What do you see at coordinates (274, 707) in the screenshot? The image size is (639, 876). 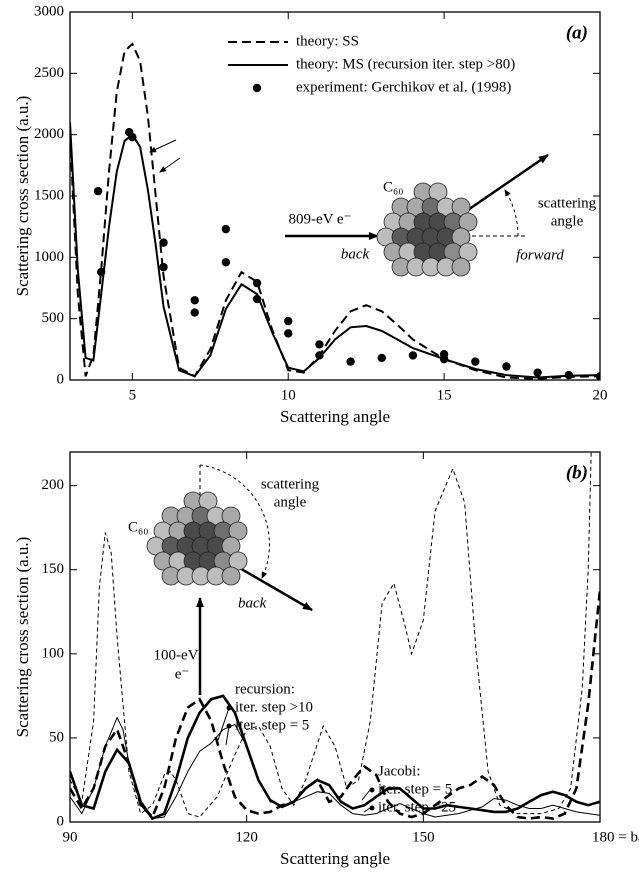 I see `legend-label: iter. step >10` at bounding box center [274, 707].